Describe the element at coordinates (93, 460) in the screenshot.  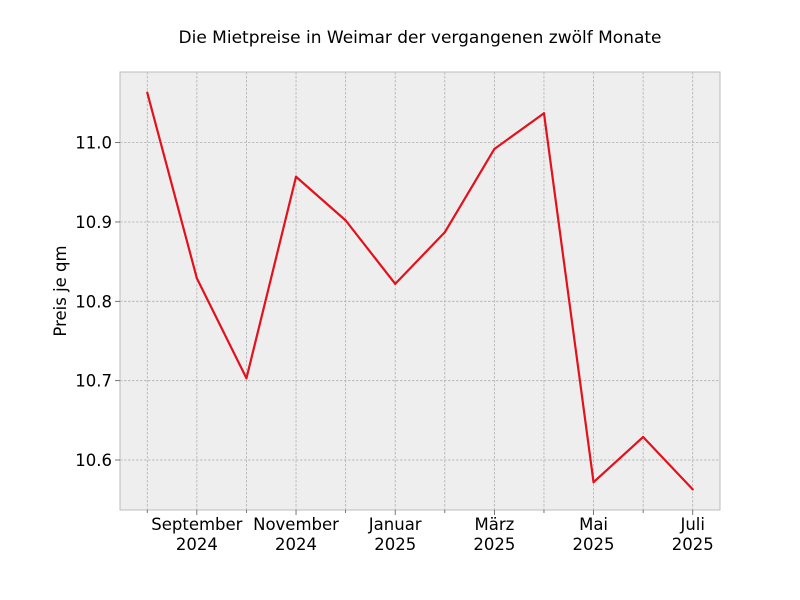
I see `y-tick-label: 10.6` at that location.